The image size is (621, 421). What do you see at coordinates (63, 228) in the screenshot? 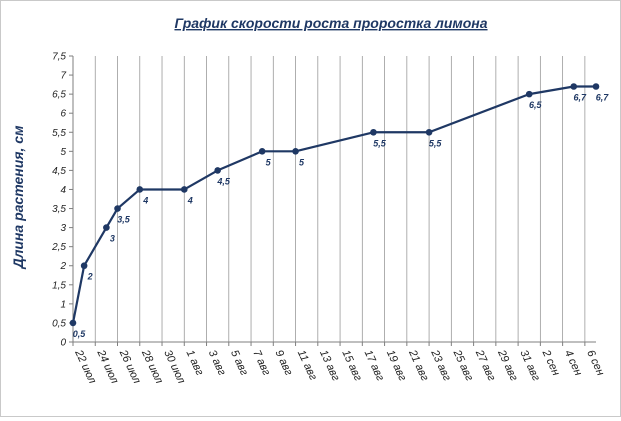
I see `y-tick-label: 3` at bounding box center [63, 228].